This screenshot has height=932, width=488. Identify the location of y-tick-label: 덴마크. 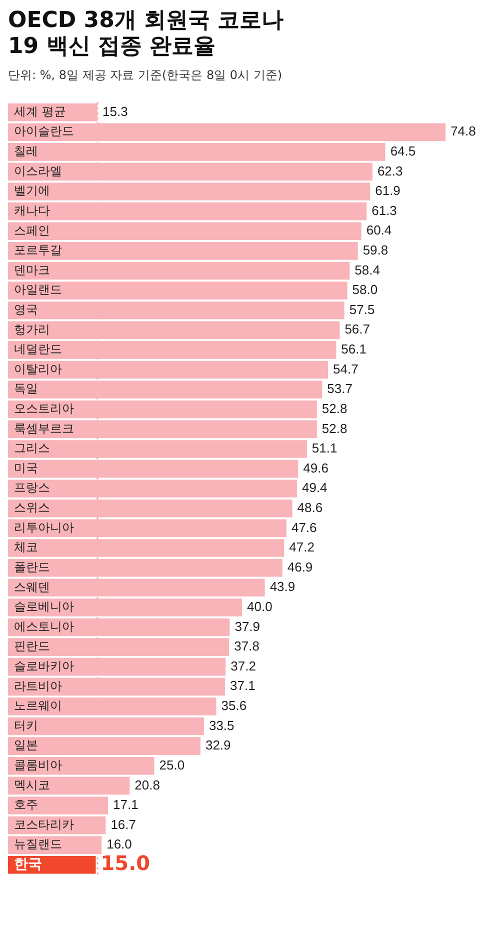
(32, 269).